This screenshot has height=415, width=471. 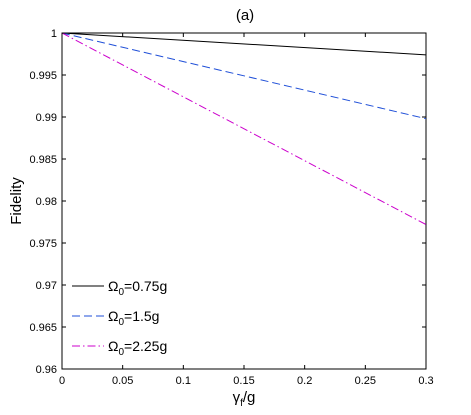 I want to click on y-tick-label-7: 0.995, so click(x=43, y=76).